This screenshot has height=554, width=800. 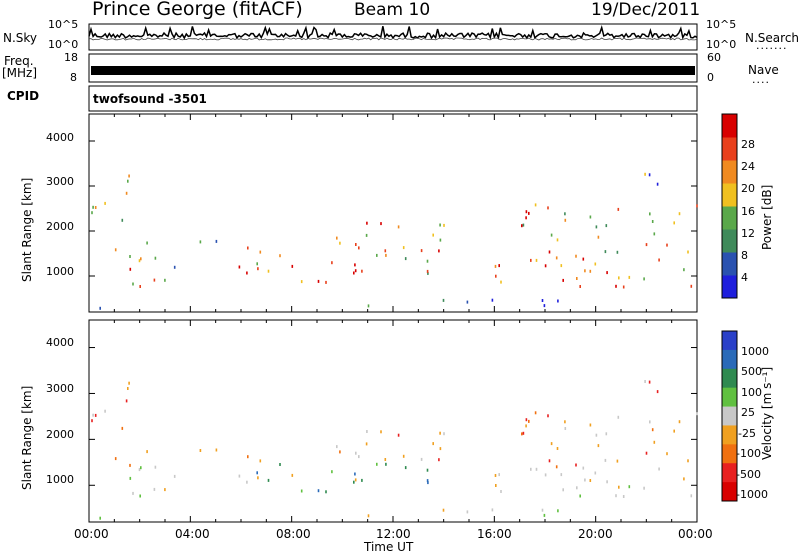 I want to click on nsearch-trace, so click(x=393, y=39).